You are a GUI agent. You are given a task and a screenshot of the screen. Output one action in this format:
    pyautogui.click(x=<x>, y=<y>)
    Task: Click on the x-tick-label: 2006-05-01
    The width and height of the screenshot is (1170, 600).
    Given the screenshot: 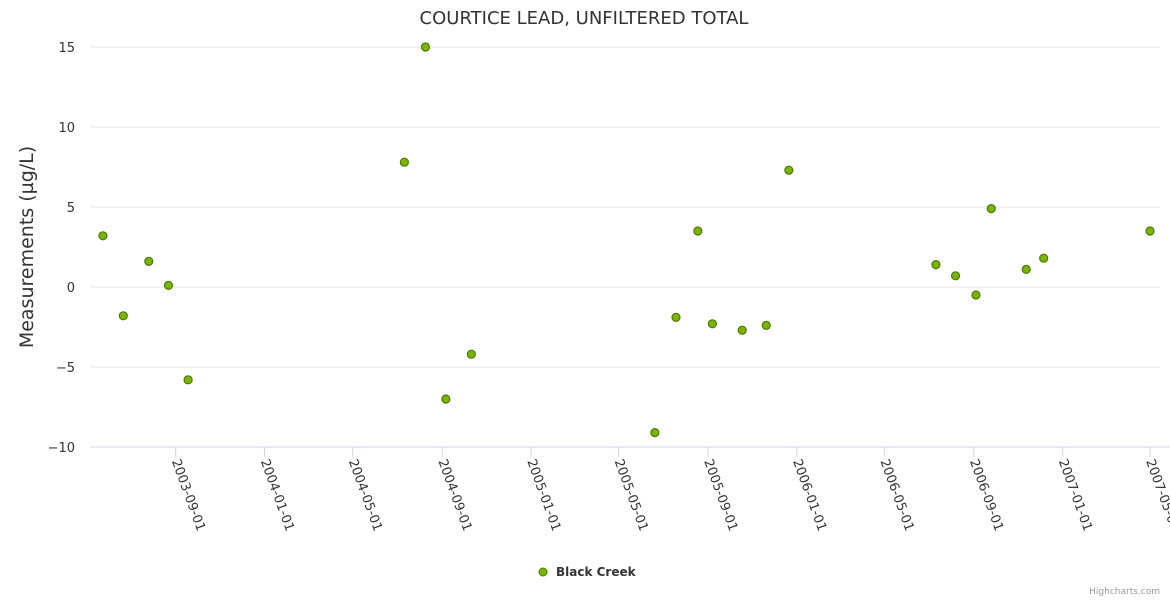 What is the action you would take?
    pyautogui.click(x=896, y=495)
    